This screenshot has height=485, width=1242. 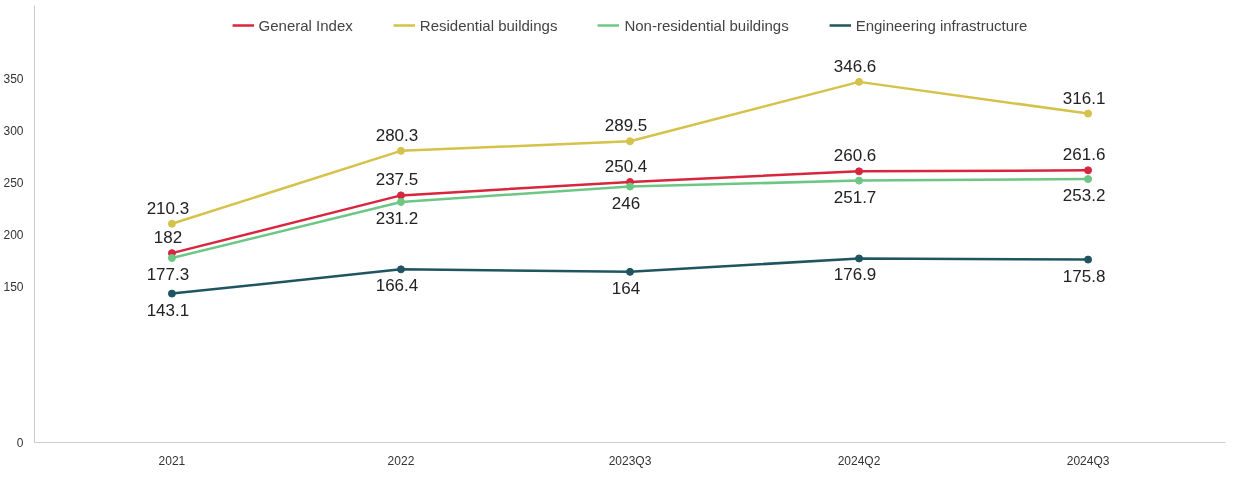 What do you see at coordinates (172, 460) in the screenshot?
I see `x-tick-label: 2021` at bounding box center [172, 460].